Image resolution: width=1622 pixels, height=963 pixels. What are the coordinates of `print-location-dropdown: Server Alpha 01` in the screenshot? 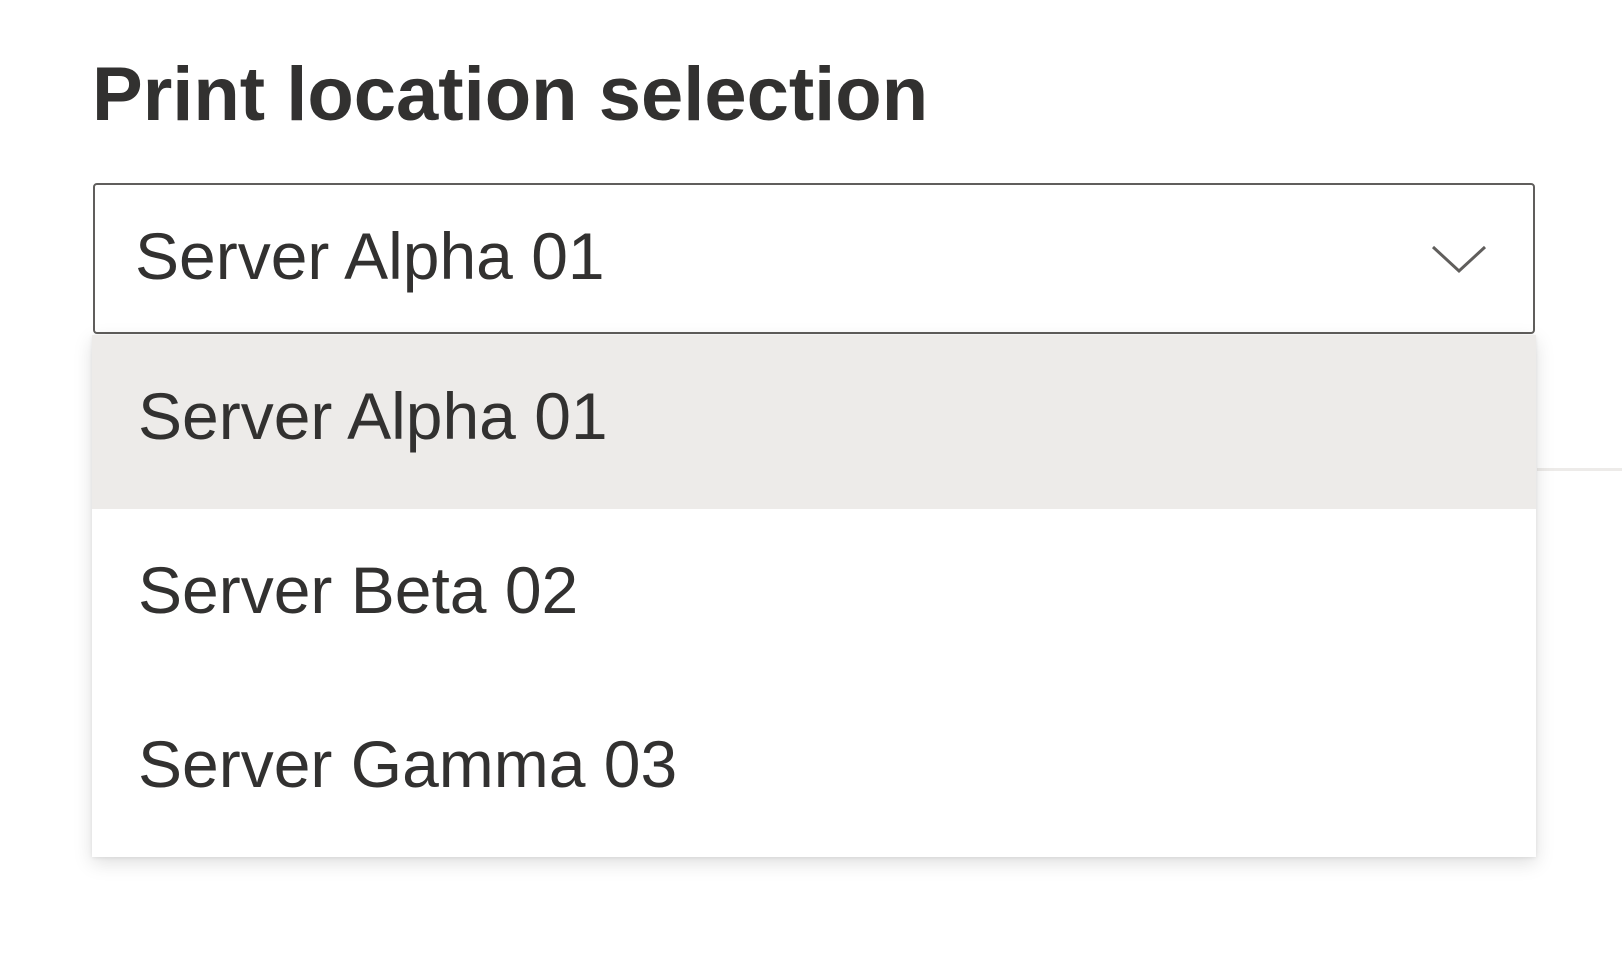 It's located at (814, 258).